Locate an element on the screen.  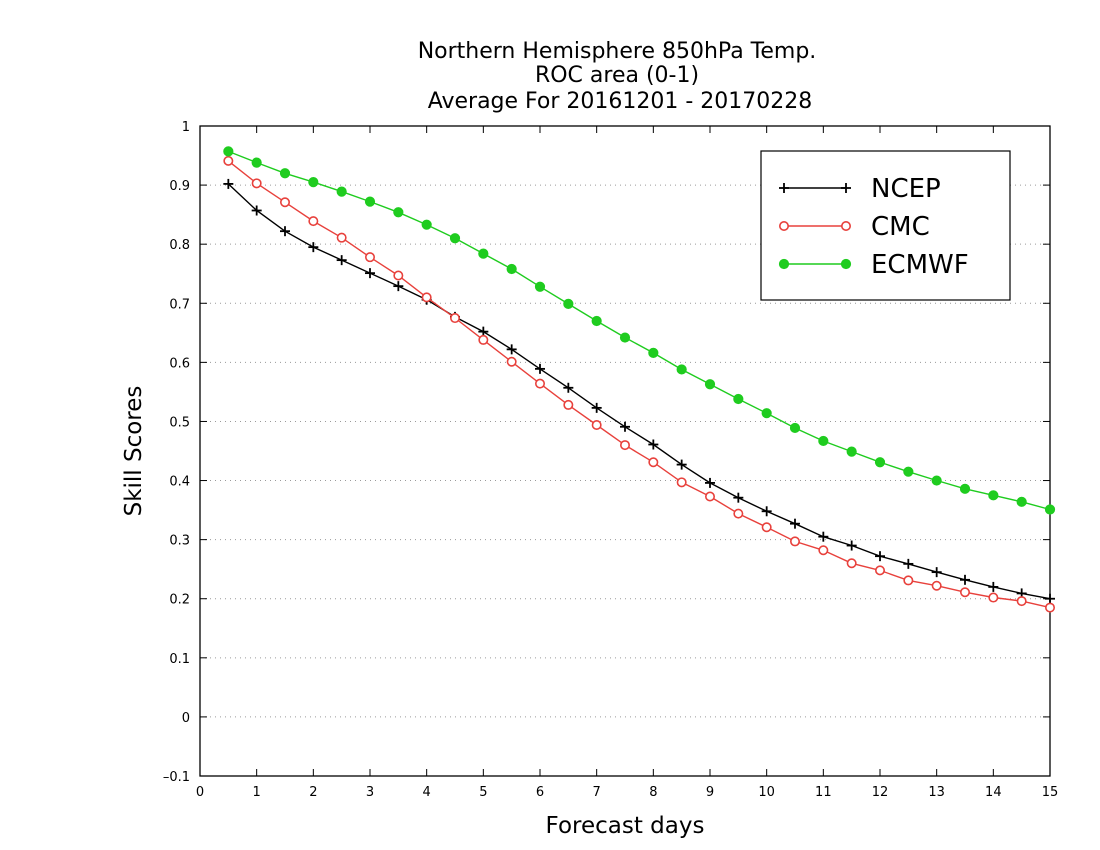
chart-title-line-2: ROC area (0-1) is located at coordinates (617, 75).